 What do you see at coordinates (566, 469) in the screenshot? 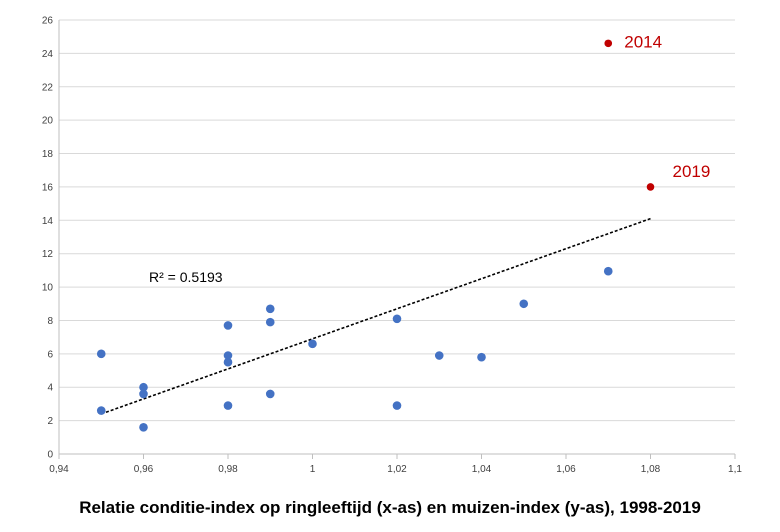
I see `x-tick-label: 1,06` at bounding box center [566, 469].